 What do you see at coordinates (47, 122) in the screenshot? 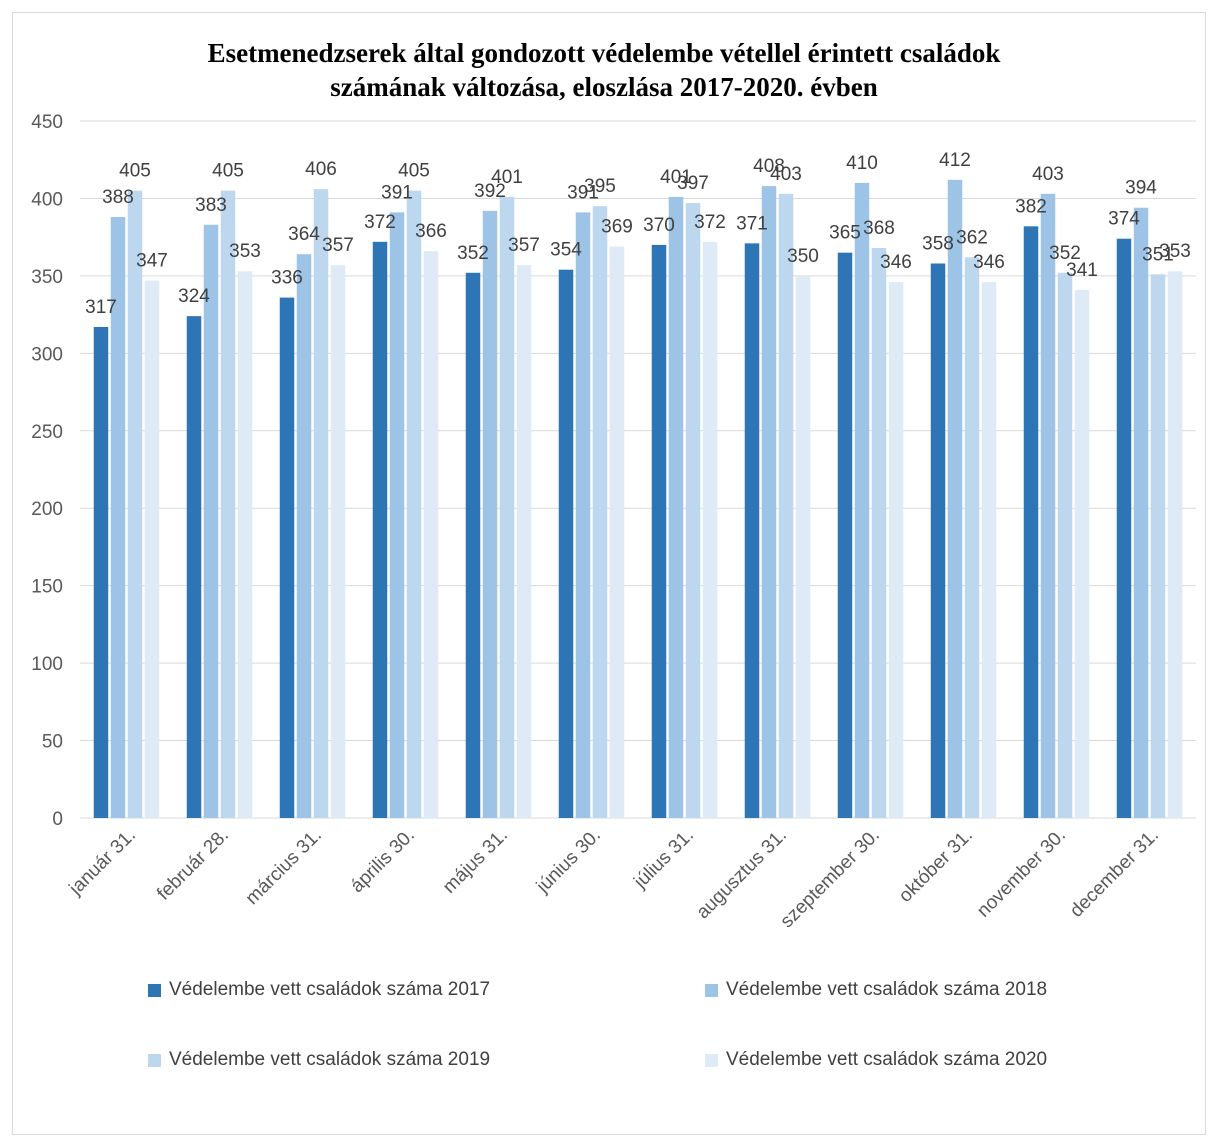
I see `y-tick-label-450: 450` at bounding box center [47, 122].